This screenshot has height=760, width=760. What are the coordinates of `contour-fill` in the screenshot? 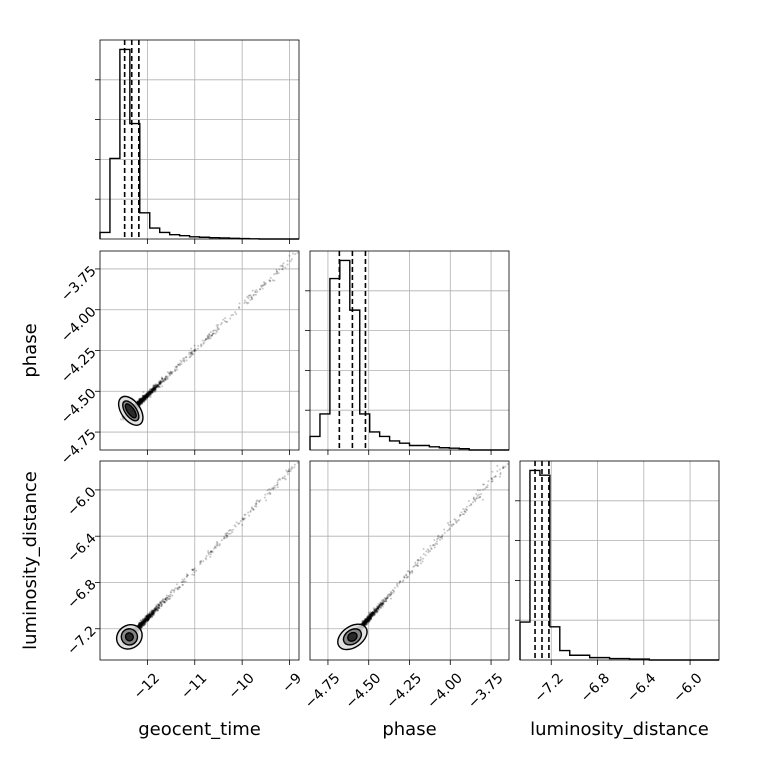 It's located at (131, 410).